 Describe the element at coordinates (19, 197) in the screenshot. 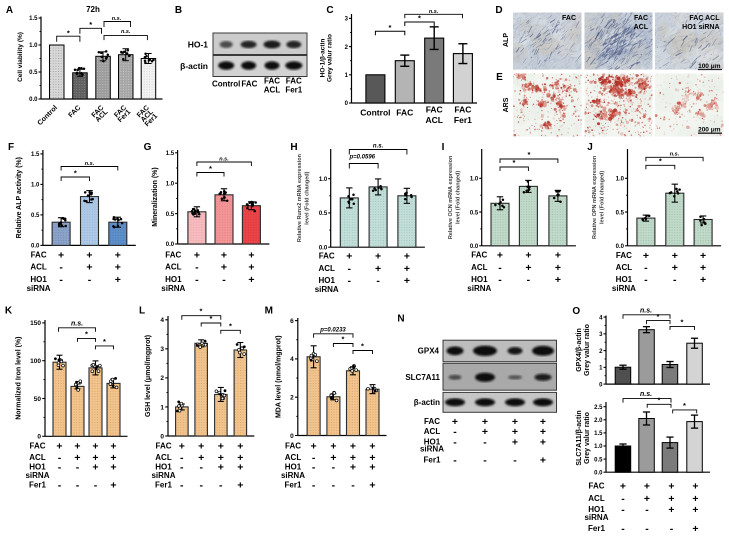

I see `svg-text: Relative ALP activity (%)` at that location.